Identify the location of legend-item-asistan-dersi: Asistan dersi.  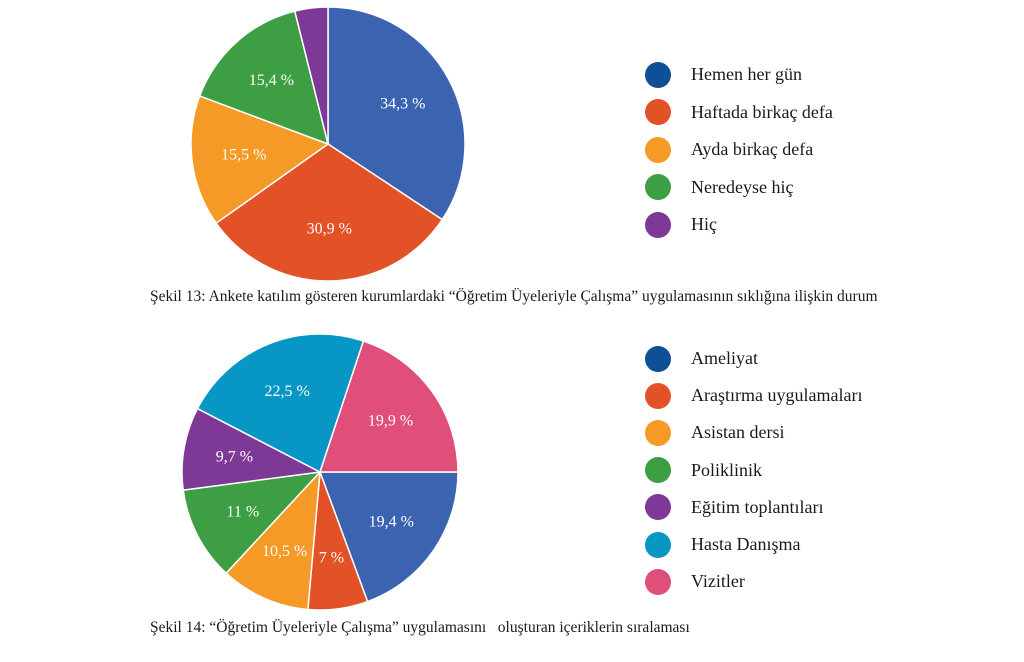
(753, 432).